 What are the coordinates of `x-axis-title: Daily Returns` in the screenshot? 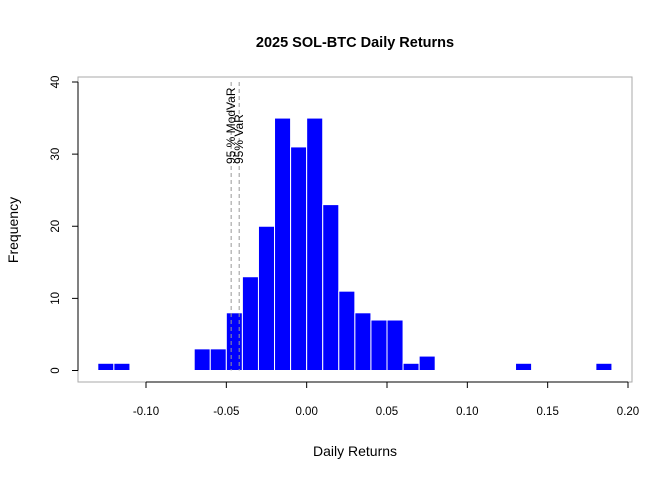 It's located at (355, 451).